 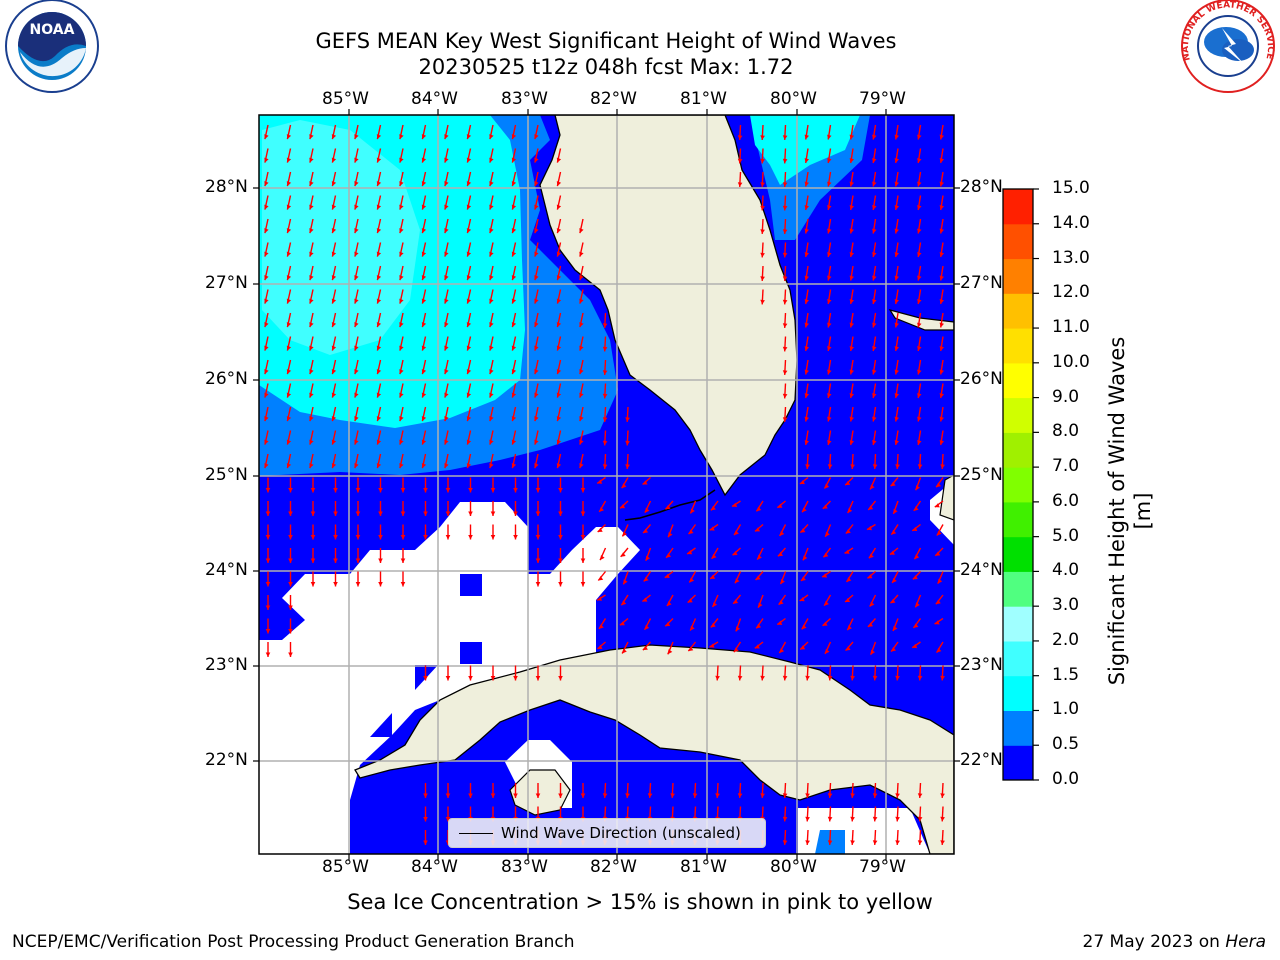 I want to click on colorbar-title: Significant Height of Wind Waves [m], so click(x=1130, y=511).